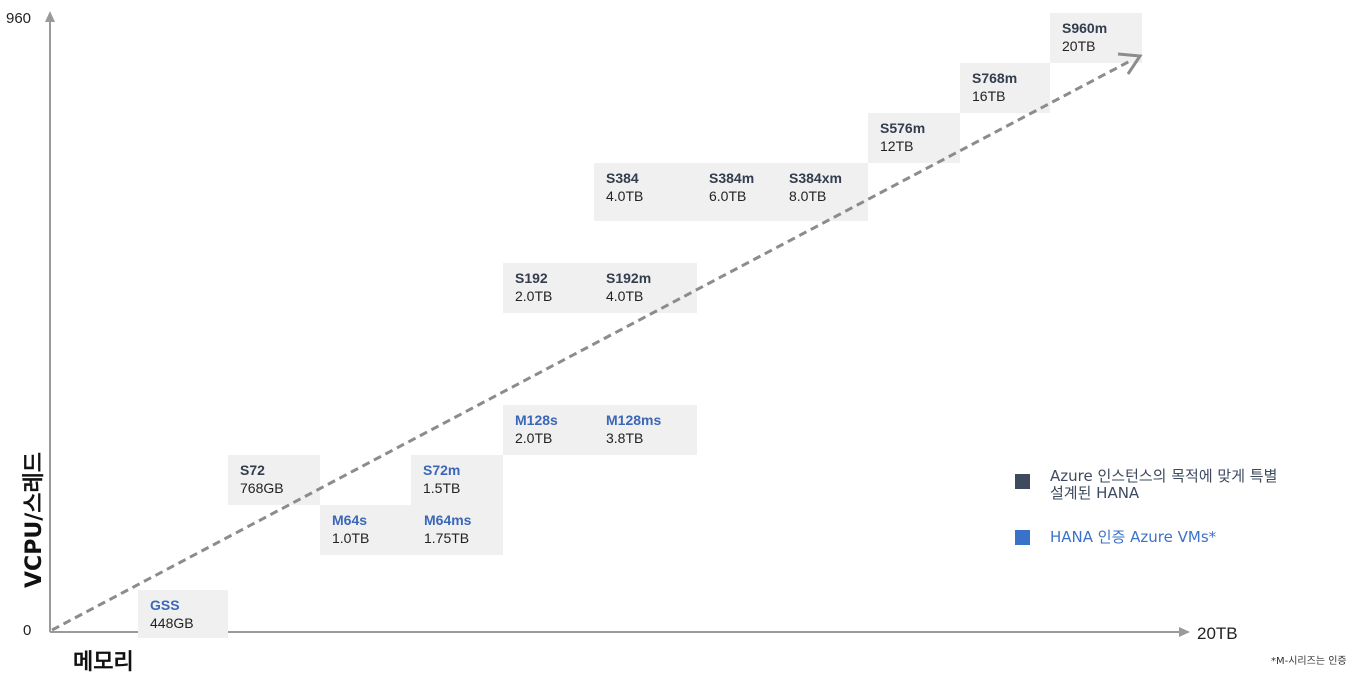  What do you see at coordinates (1133, 537) in the screenshot?
I see `legend-vm-label: HANA 인증 Azure VMs*` at bounding box center [1133, 537].